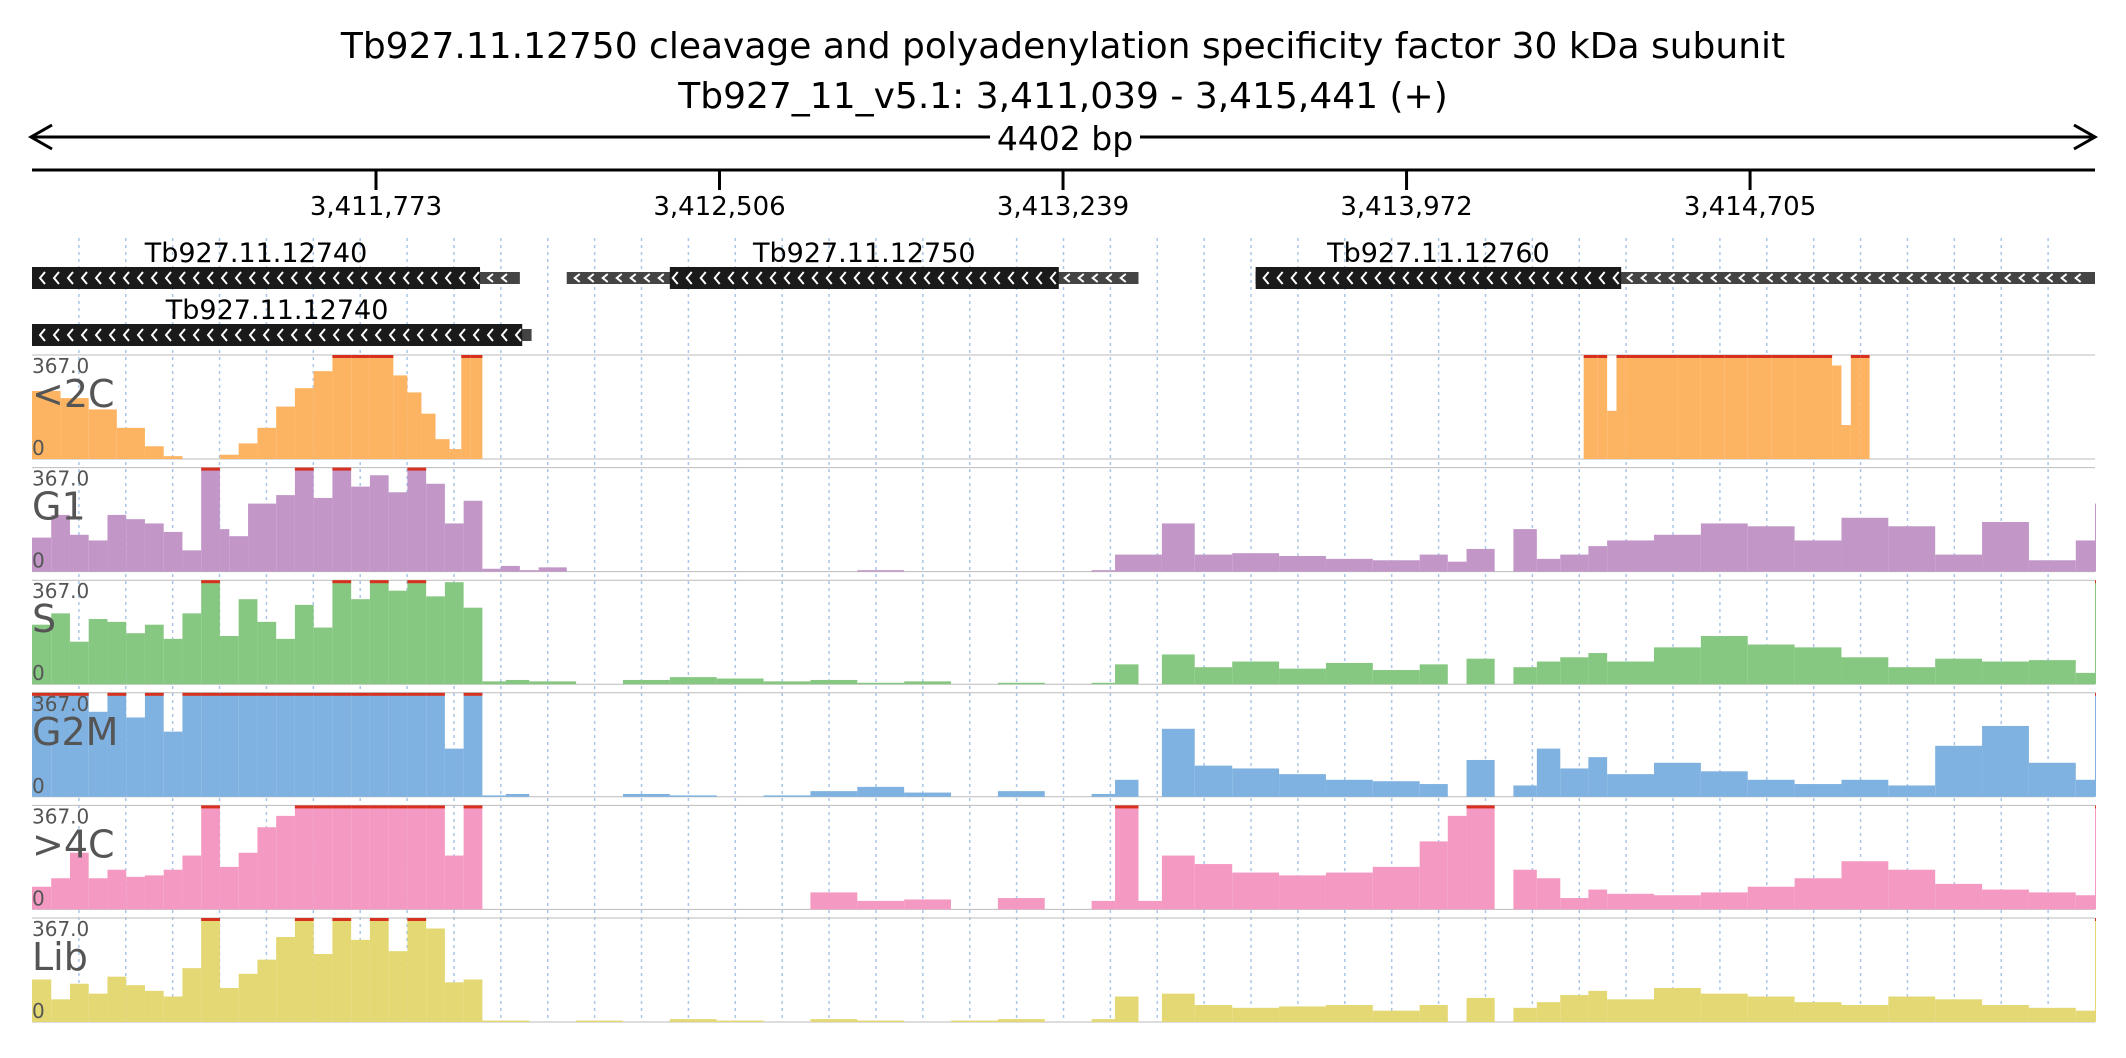 Image resolution: width=2126 pixels, height=1058 pixels. Describe the element at coordinates (38, 561) in the screenshot. I see `track-scale-zero: 0` at that location.